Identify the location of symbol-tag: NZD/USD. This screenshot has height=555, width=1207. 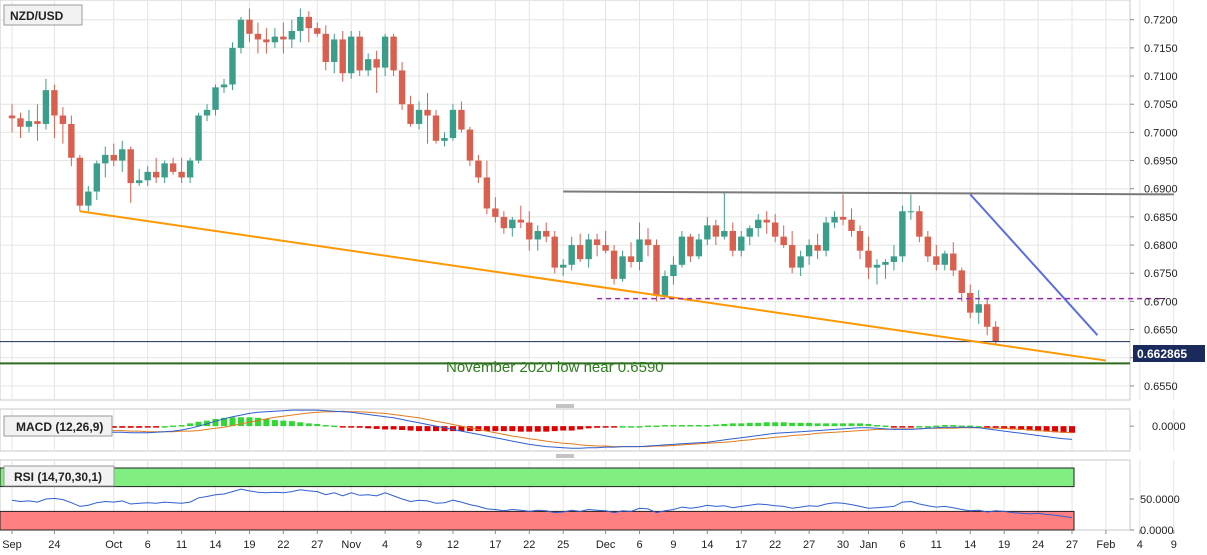
(43, 15).